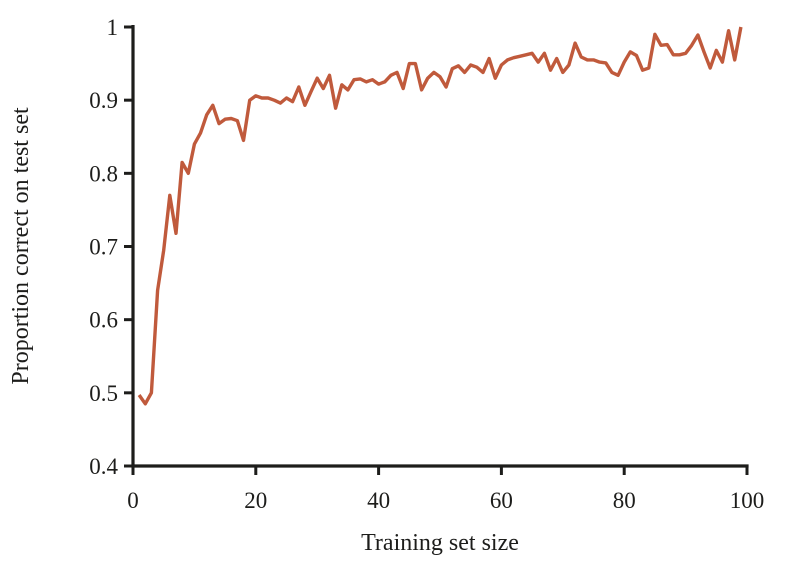 This screenshot has height=575, width=800. I want to click on y-tick-label: 0.8, so click(103, 173).